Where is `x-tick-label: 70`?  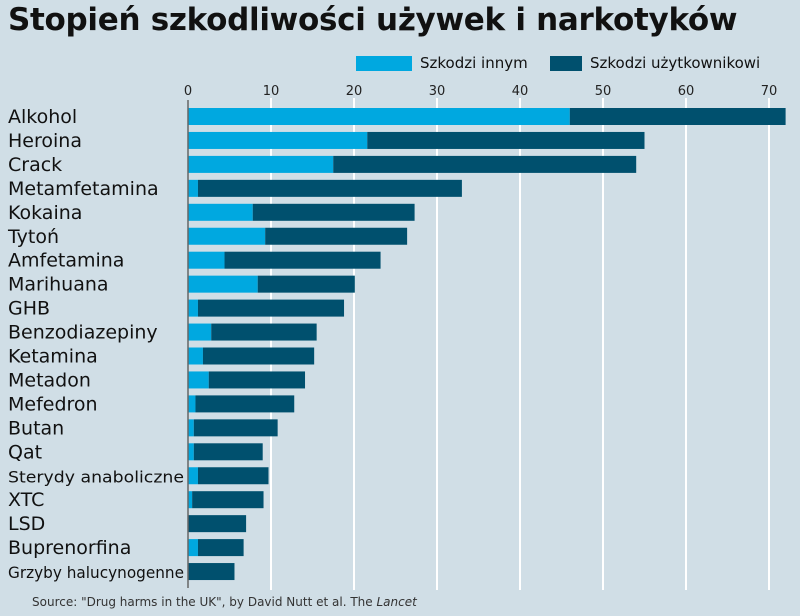
x-tick-label: 70 is located at coordinates (769, 91).